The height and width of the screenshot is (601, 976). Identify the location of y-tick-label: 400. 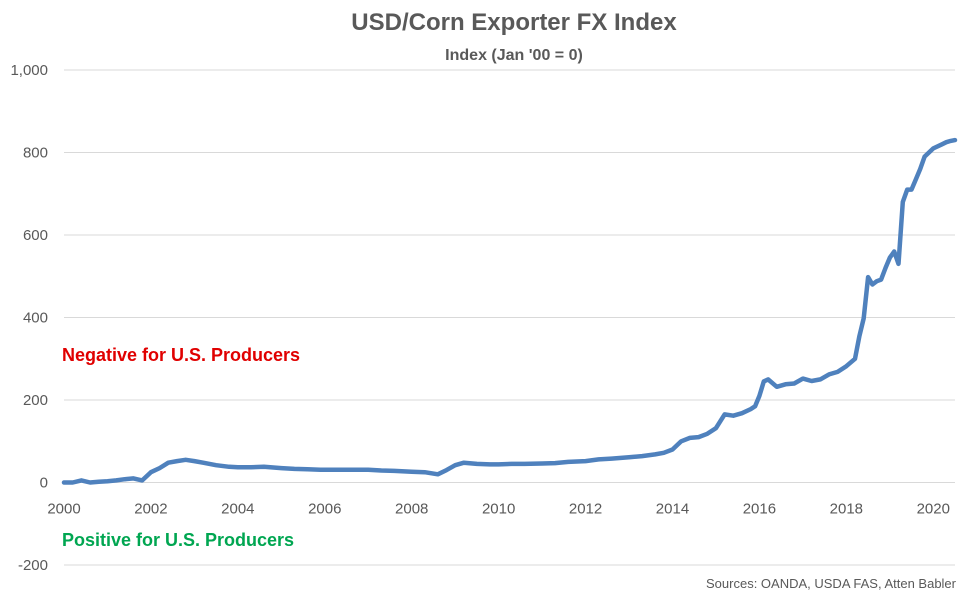
(35, 318).